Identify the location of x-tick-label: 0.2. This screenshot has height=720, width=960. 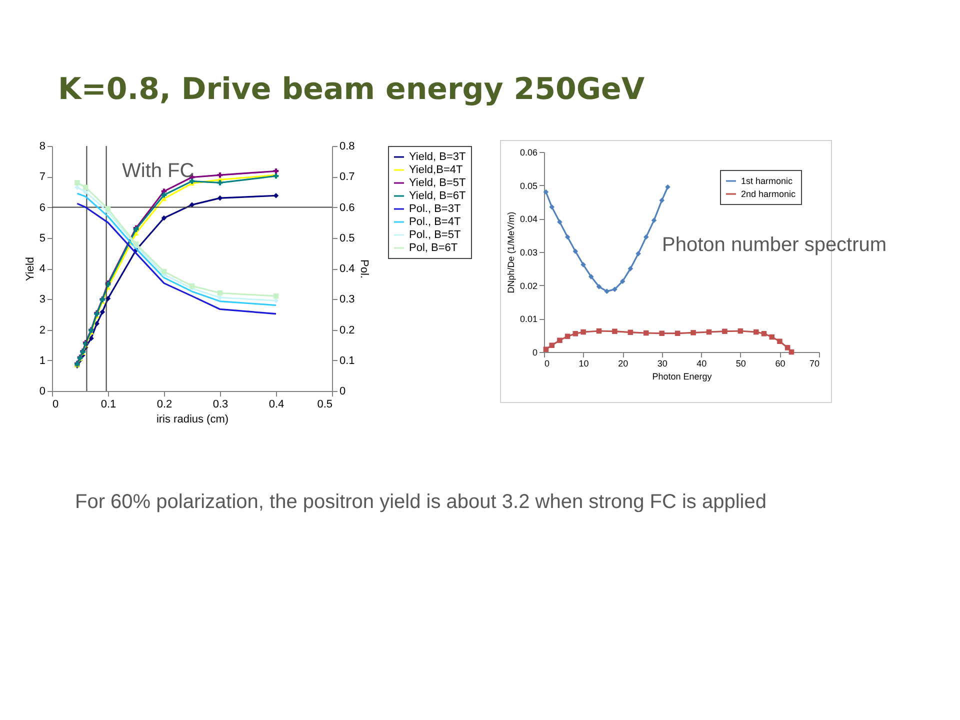
(164, 404).